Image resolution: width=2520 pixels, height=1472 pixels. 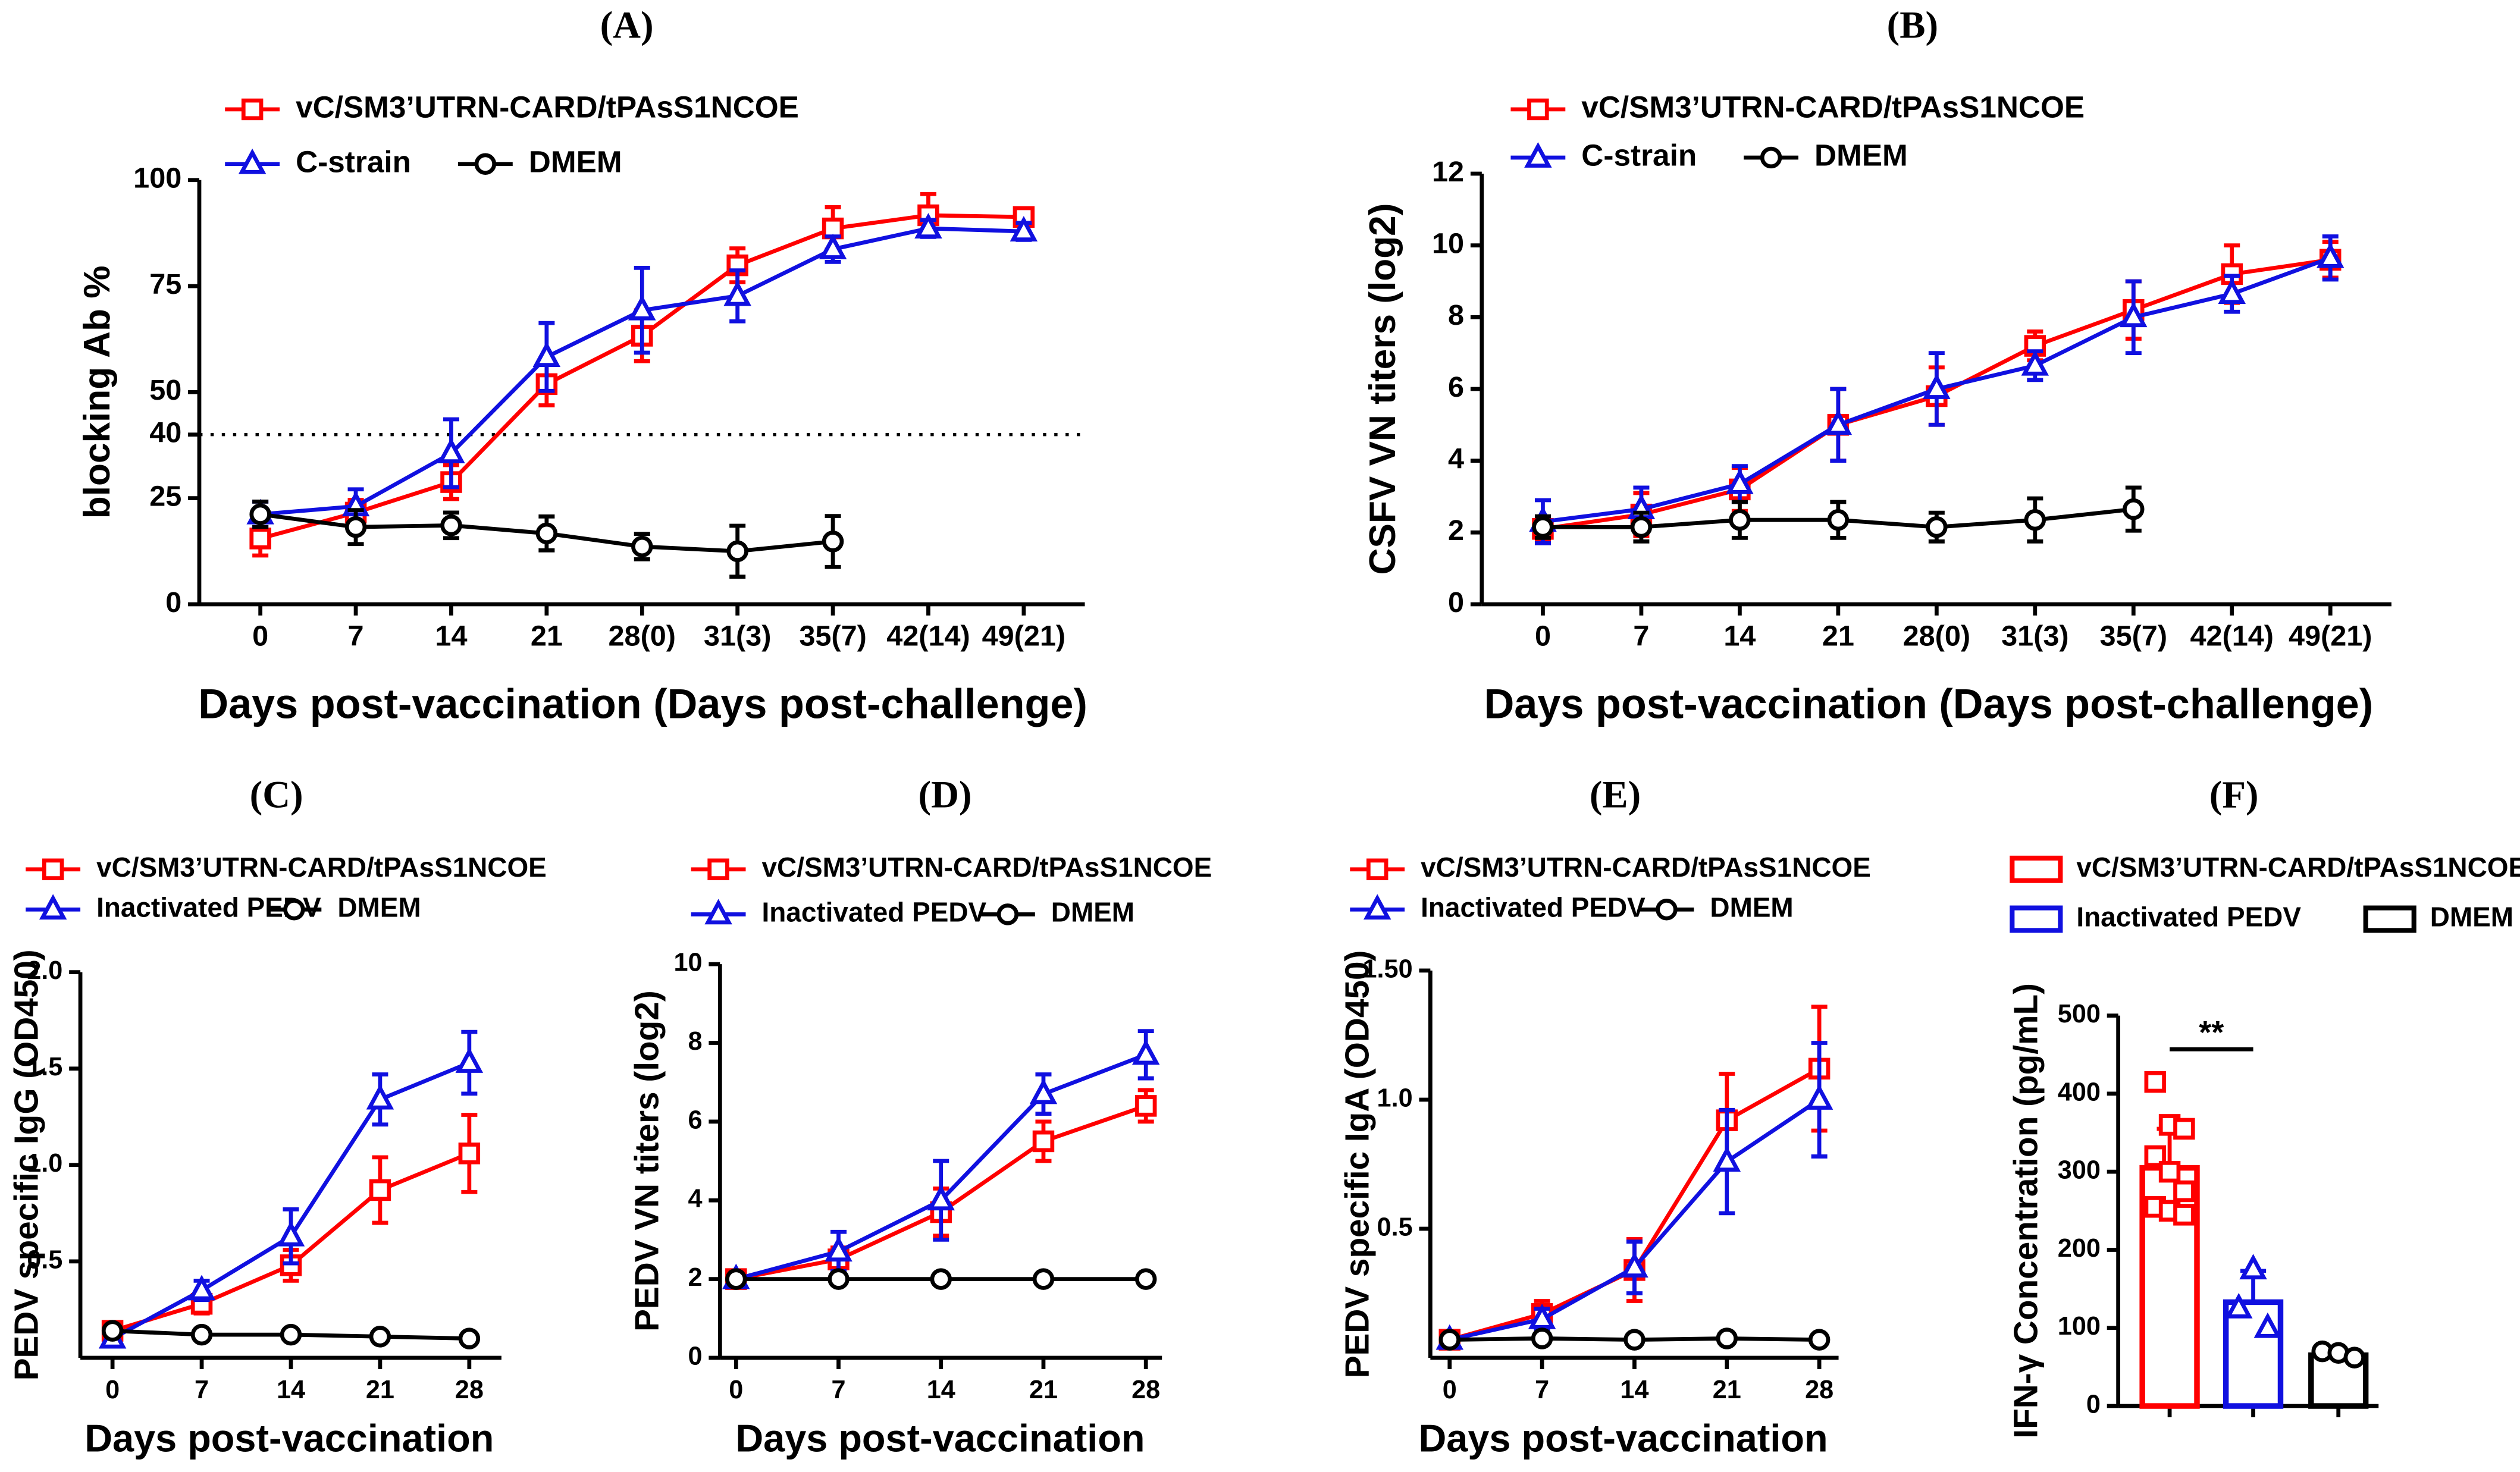 What do you see at coordinates (945, 795) in the screenshot?
I see `panel-title: (D)` at bounding box center [945, 795].